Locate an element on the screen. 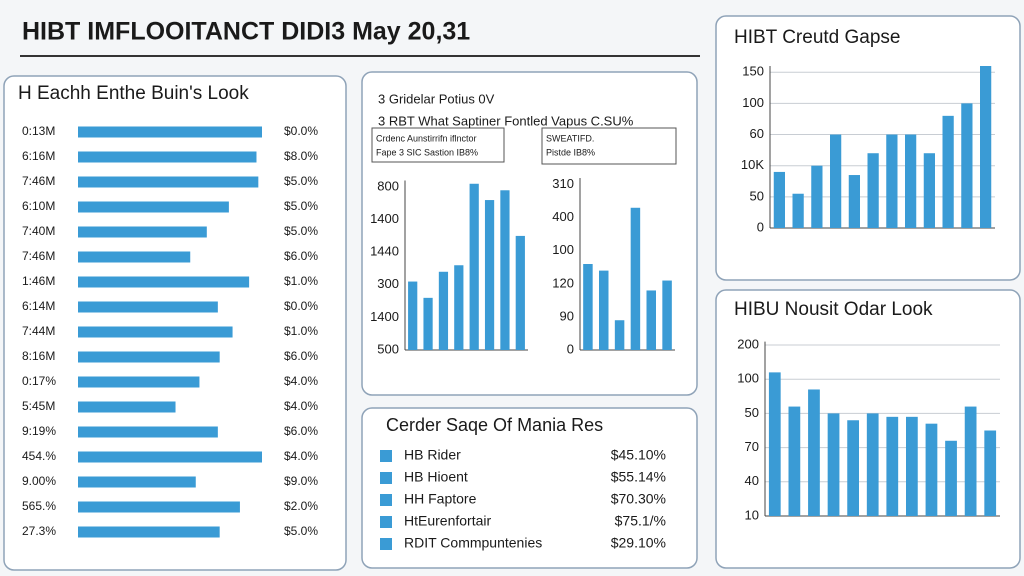 Image resolution: width=1024 pixels, height=576 pixels. y-tick-label: 0 is located at coordinates (570, 348).